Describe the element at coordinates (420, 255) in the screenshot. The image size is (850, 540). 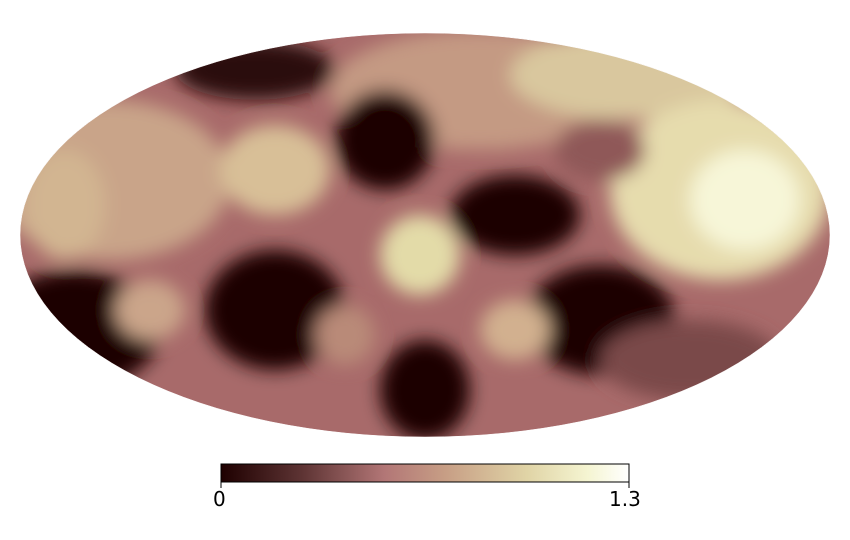
I see `region-center-hotspot` at that location.